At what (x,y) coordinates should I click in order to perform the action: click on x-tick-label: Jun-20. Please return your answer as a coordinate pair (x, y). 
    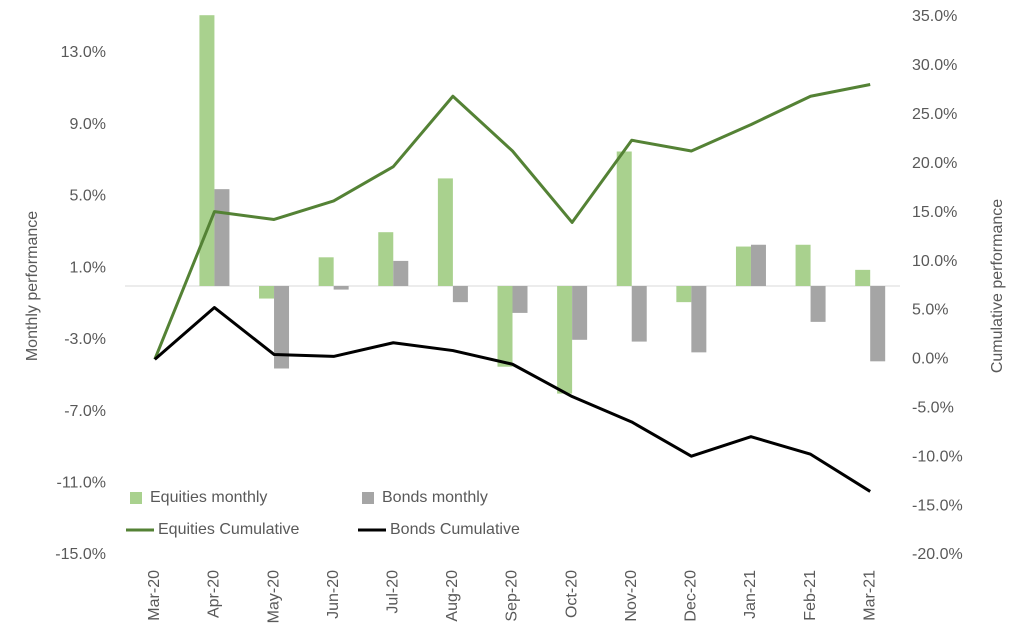
    Looking at the image, I should click on (333, 594).